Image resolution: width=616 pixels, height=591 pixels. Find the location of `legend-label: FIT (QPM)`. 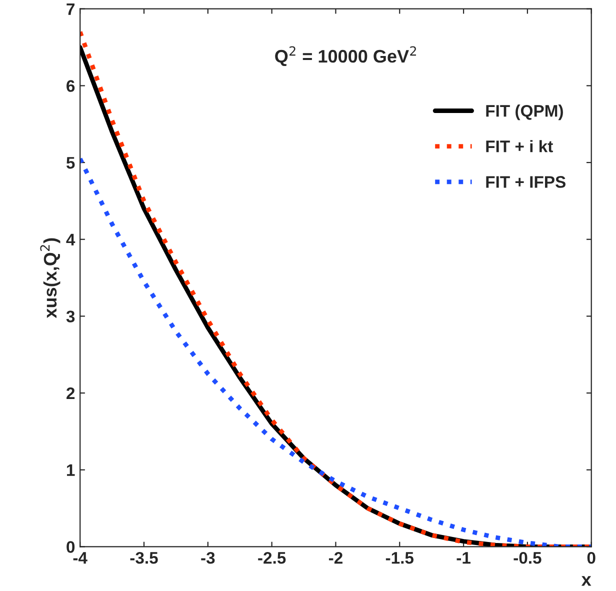

legend-label: FIT (QPM) is located at coordinates (524, 112).